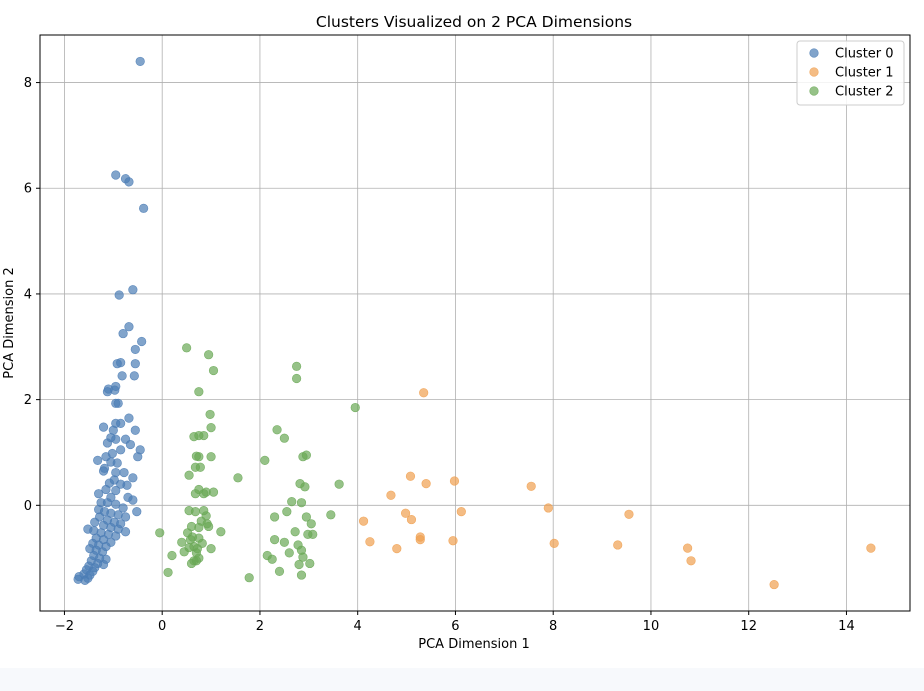 This screenshot has height=691, width=924. I want to click on x-tick-label: −2, so click(64, 626).